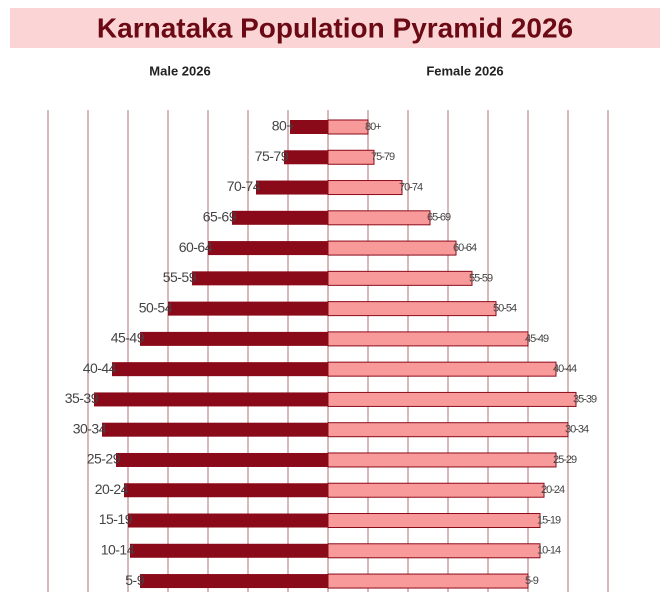  Describe the element at coordinates (100, 368) in the screenshot. I see `male-category-label: 40-44` at that location.